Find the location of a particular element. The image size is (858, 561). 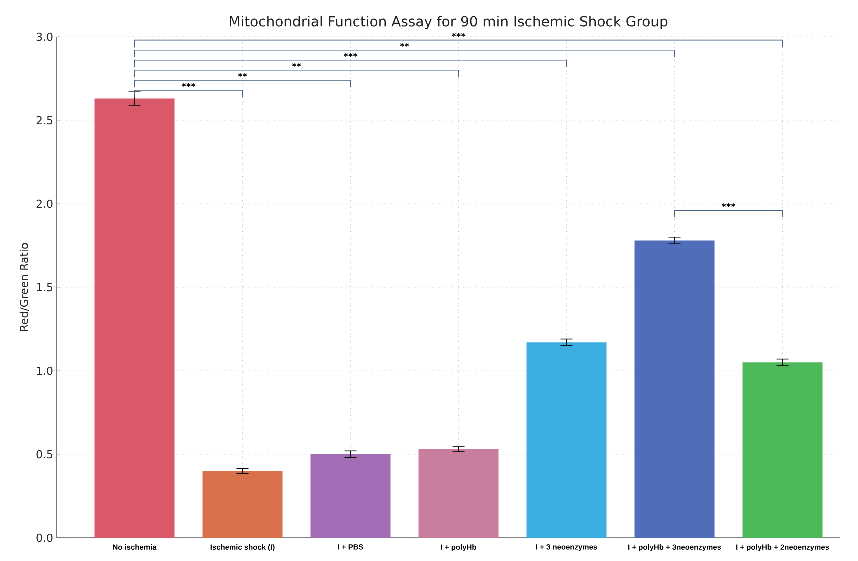

y-tick-label: 0.0 is located at coordinates (44, 538).